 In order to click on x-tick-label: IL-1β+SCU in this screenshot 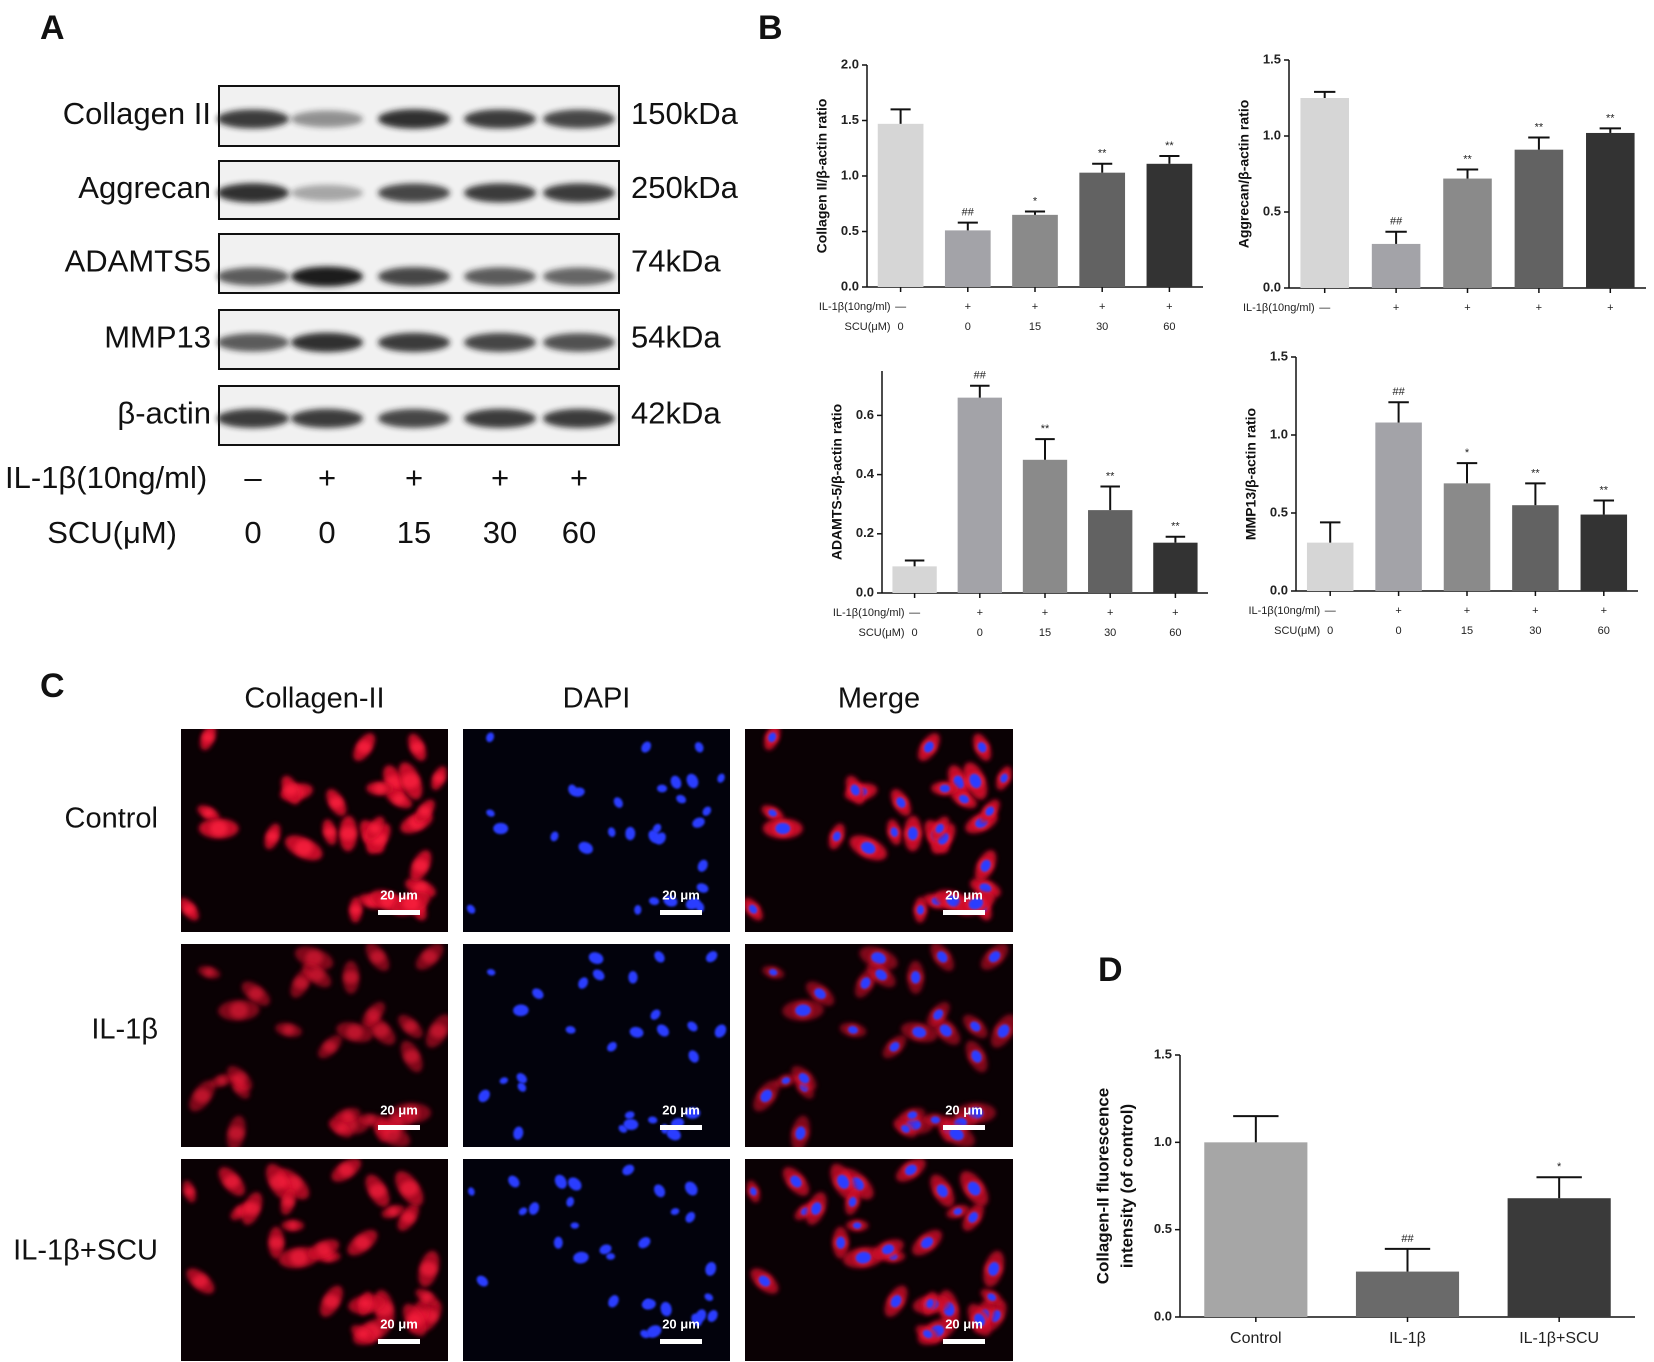, I will do `click(1559, 1338)`.